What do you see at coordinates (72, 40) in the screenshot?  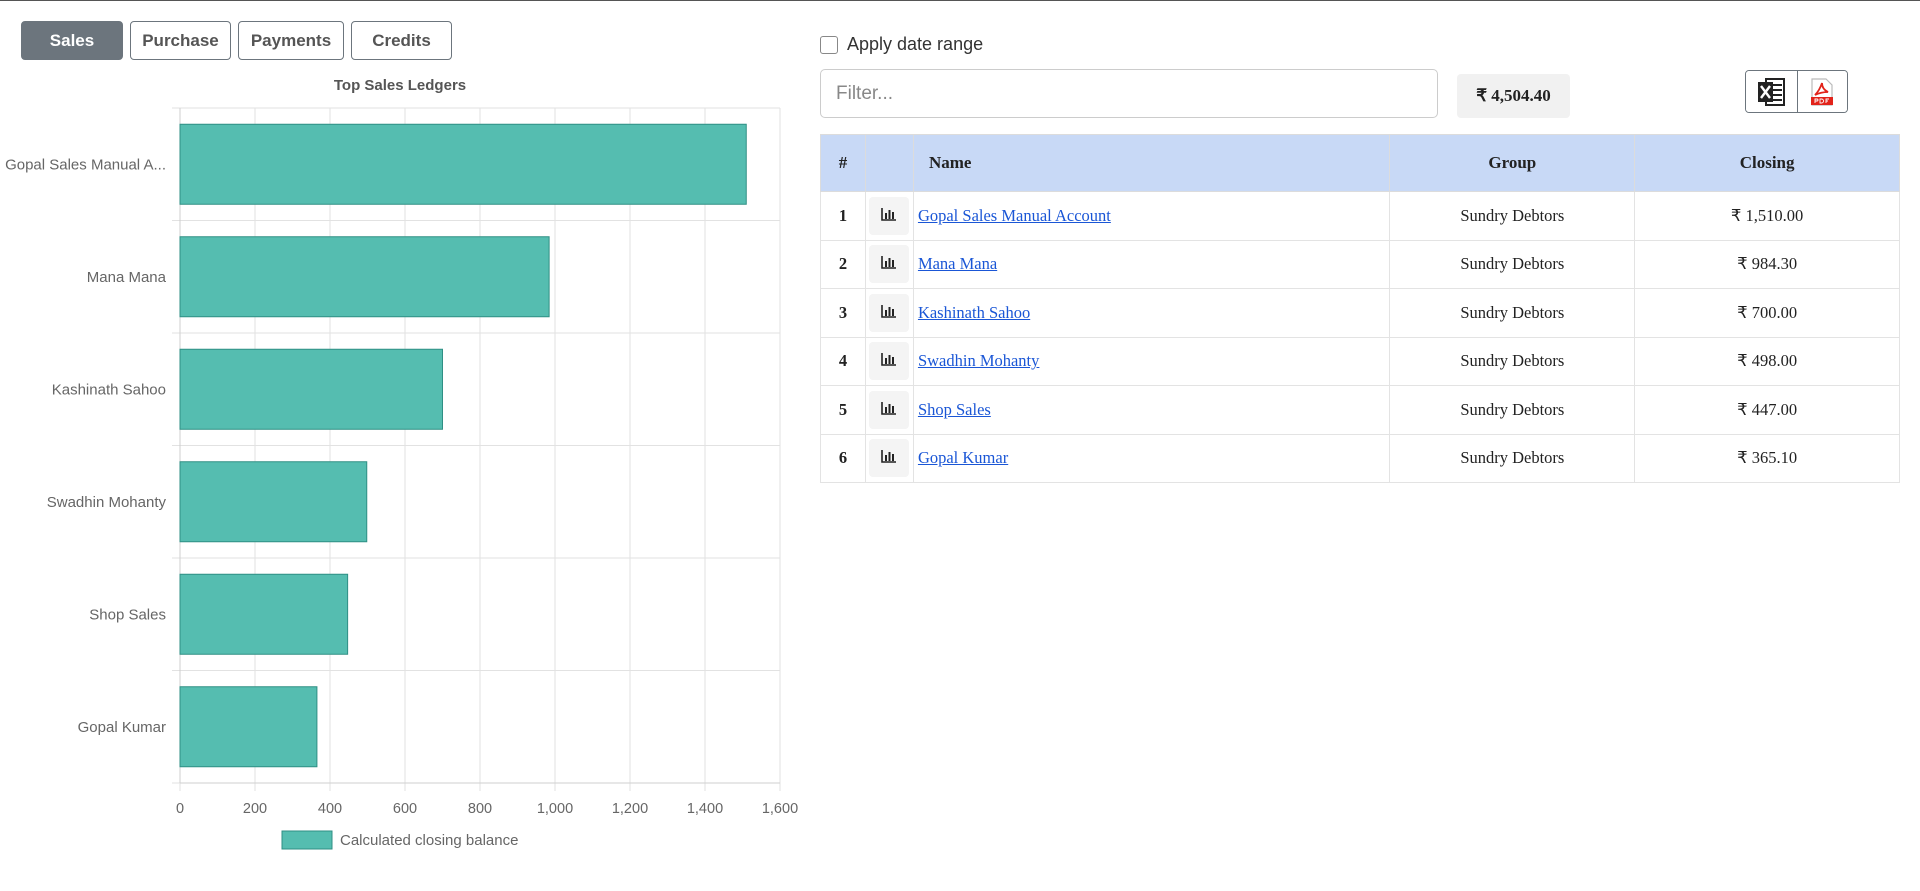 I see `tab-sales: Sales` at bounding box center [72, 40].